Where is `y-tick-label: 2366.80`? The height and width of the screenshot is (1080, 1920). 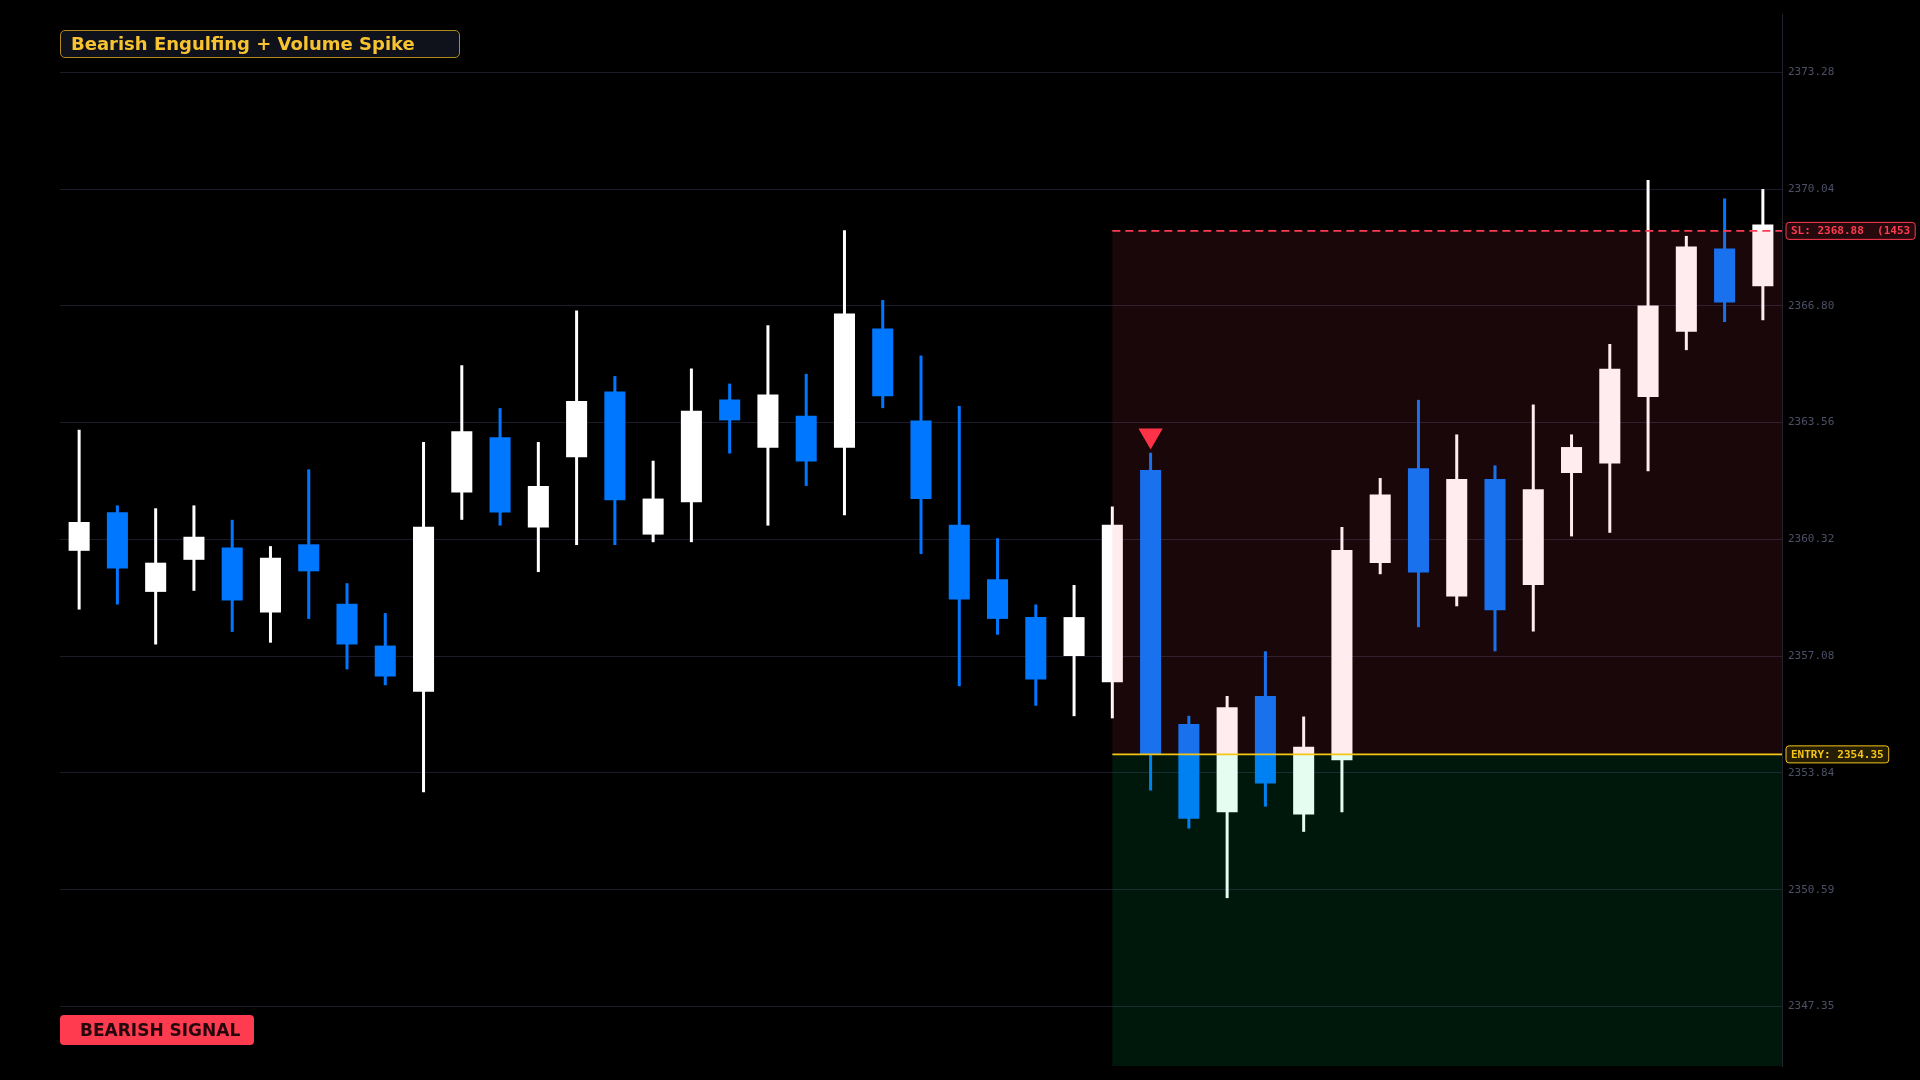 y-tick-label: 2366.80 is located at coordinates (1811, 305).